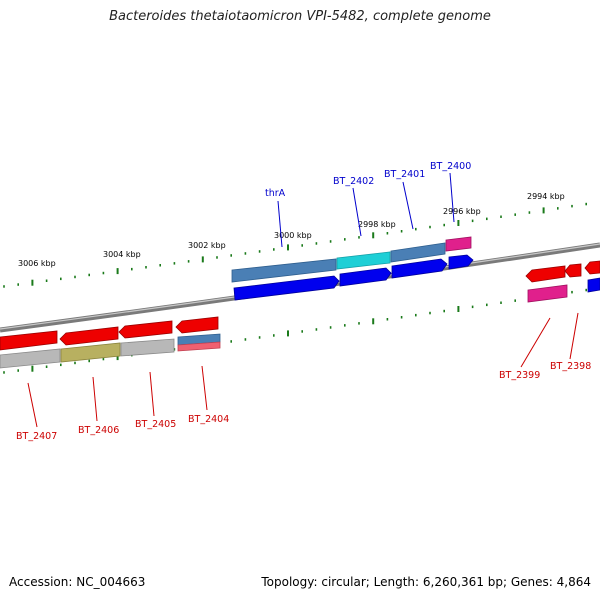 The height and width of the screenshot is (600, 600). I want to click on tick-label: 3000 kbp, so click(293, 235).